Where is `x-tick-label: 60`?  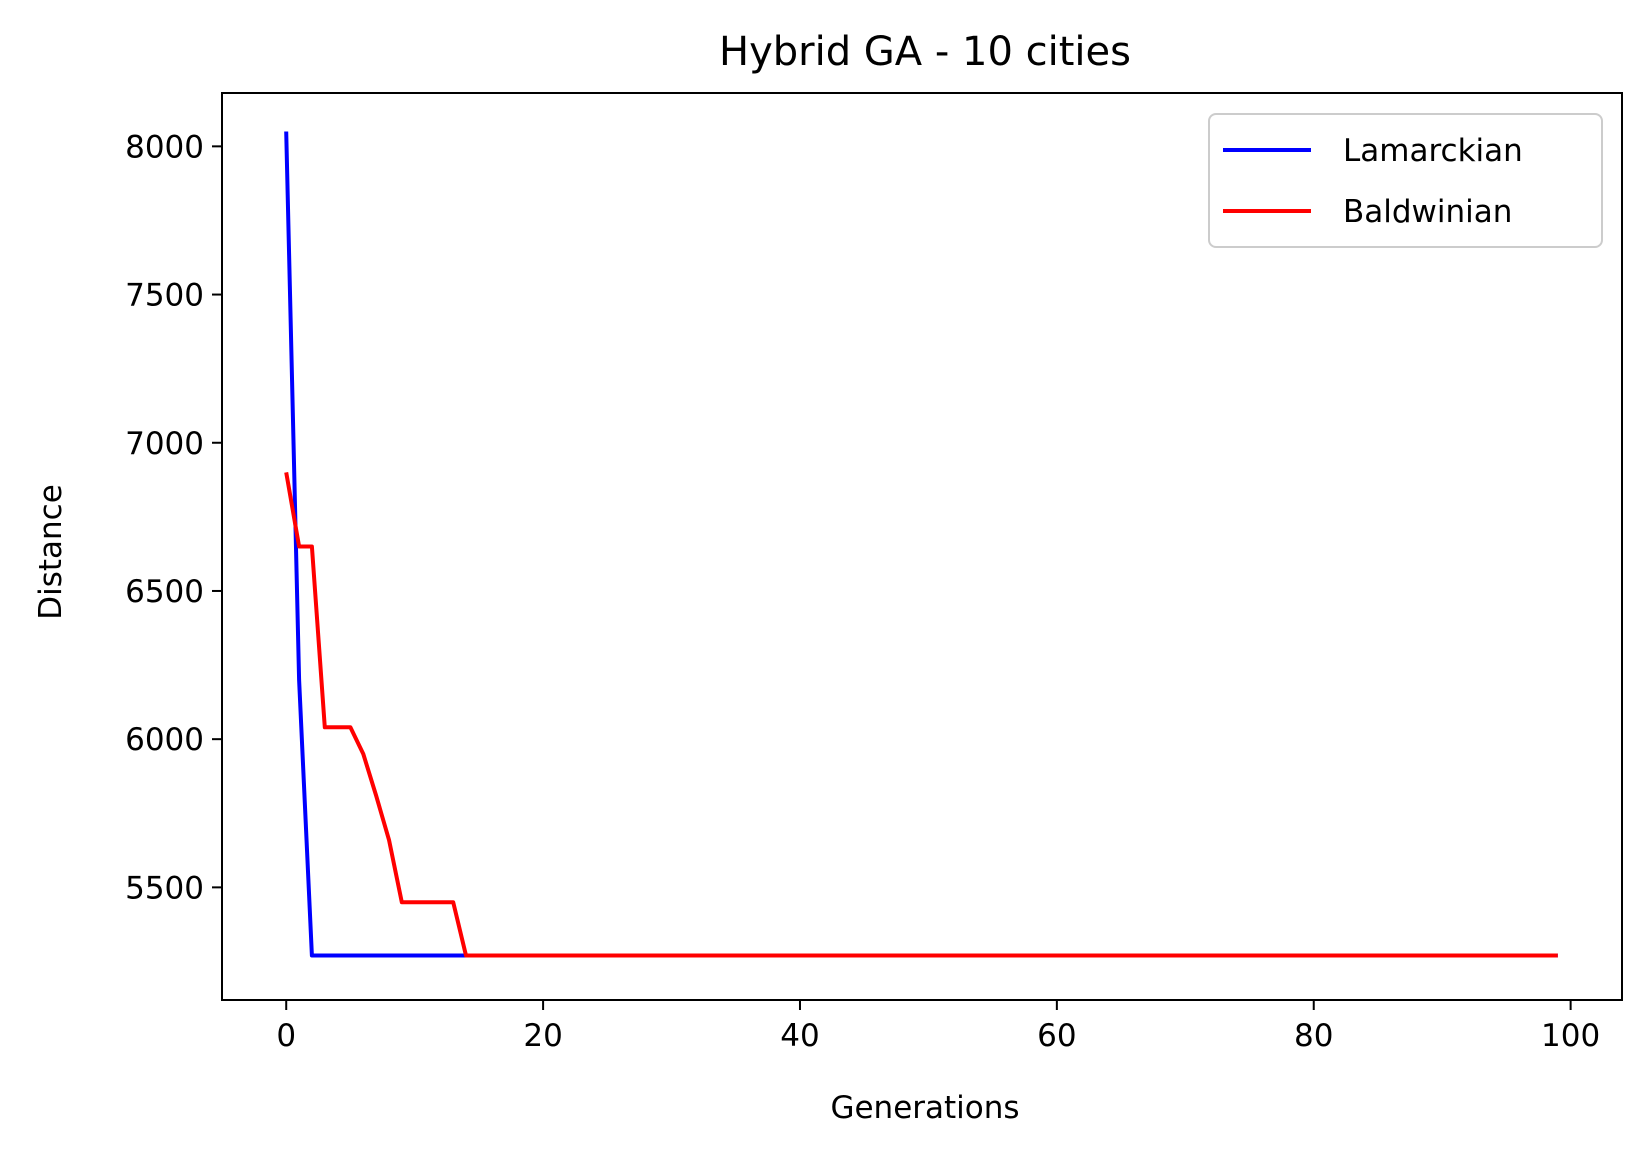 x-tick-label: 60 is located at coordinates (1056, 1036).